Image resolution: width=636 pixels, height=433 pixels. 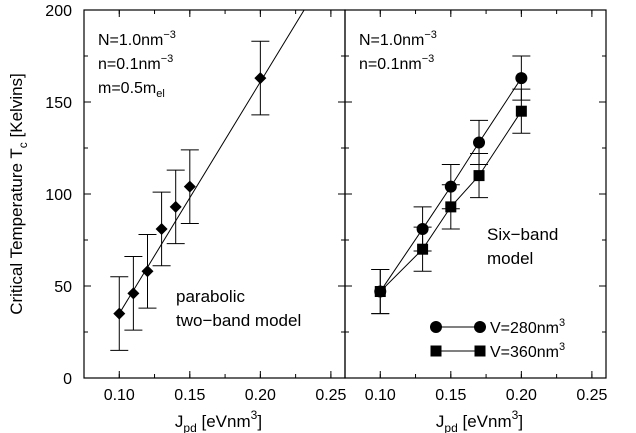 What do you see at coordinates (63, 287) in the screenshot?
I see `y-tick-label: 50` at bounding box center [63, 287].